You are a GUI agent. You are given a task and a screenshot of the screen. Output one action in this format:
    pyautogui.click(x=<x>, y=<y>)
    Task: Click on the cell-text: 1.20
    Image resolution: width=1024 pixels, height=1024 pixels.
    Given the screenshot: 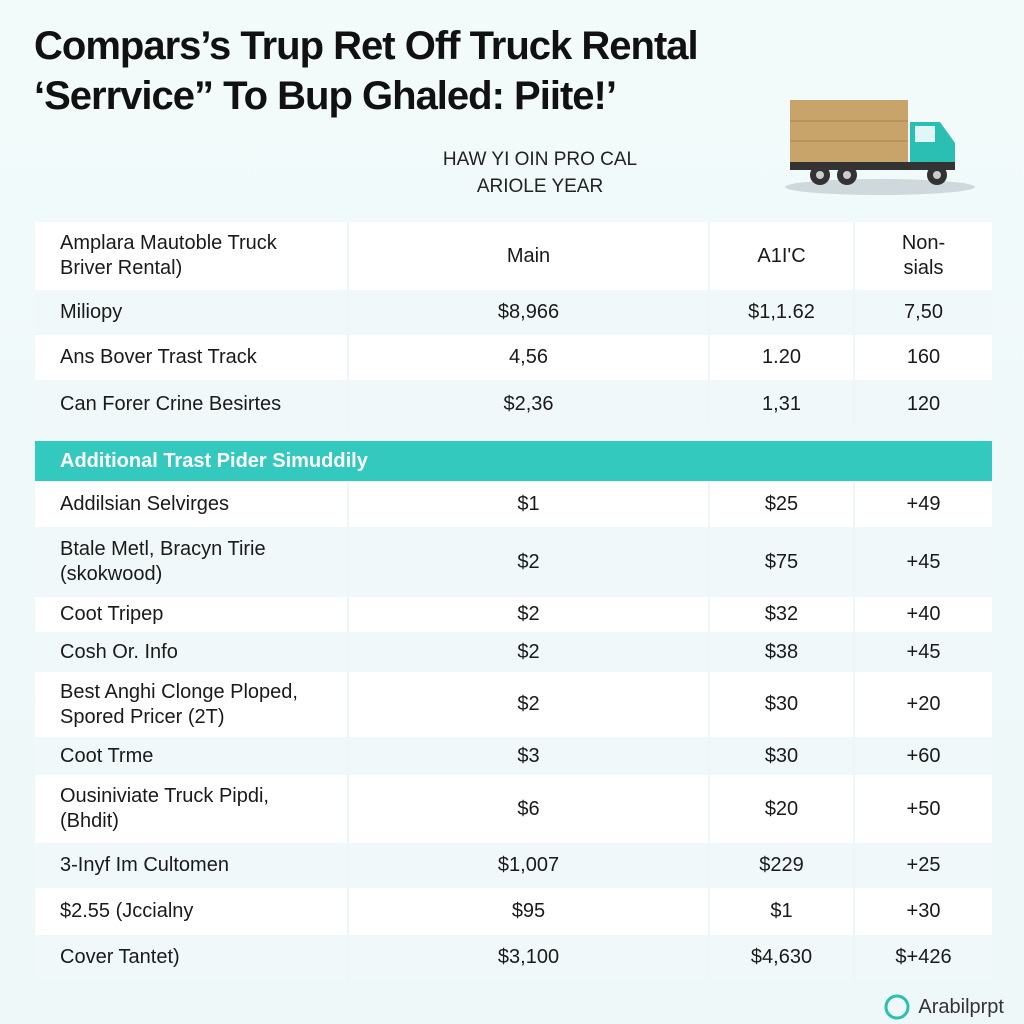 What is the action you would take?
    pyautogui.click(x=781, y=357)
    